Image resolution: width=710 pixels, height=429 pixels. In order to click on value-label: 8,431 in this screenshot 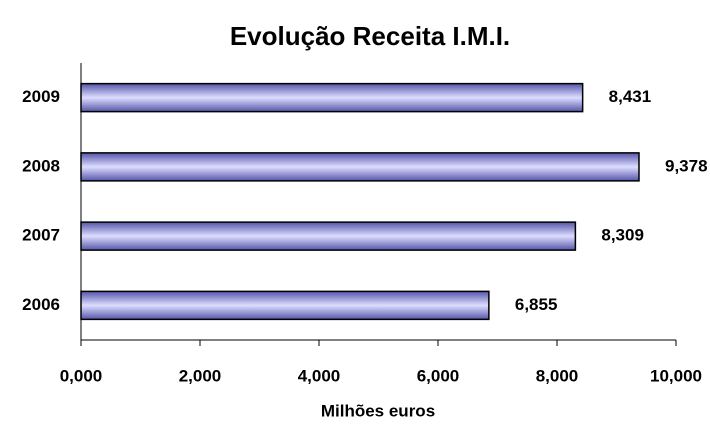, I will do `click(630, 96)`.